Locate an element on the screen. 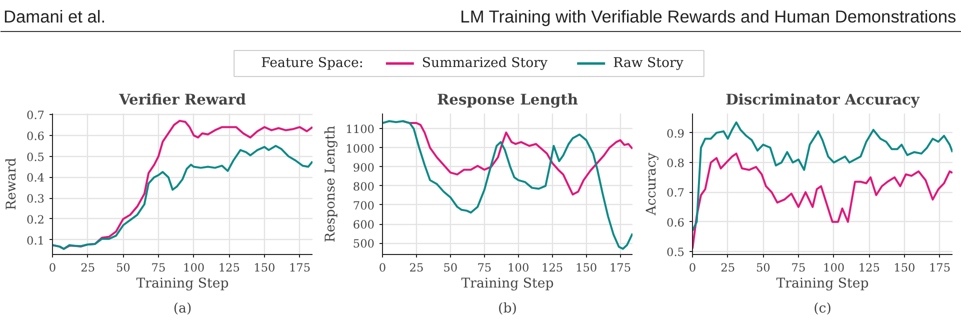 The image size is (961, 327). y-tick-label: 900 is located at coordinates (363, 167).